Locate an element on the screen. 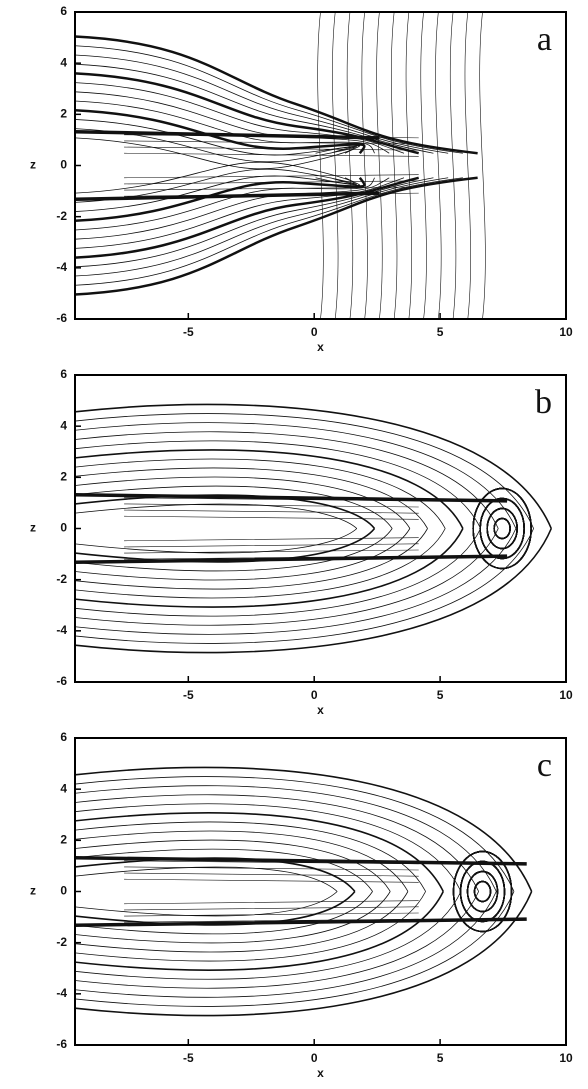  panel-label: a is located at coordinates (544, 39).